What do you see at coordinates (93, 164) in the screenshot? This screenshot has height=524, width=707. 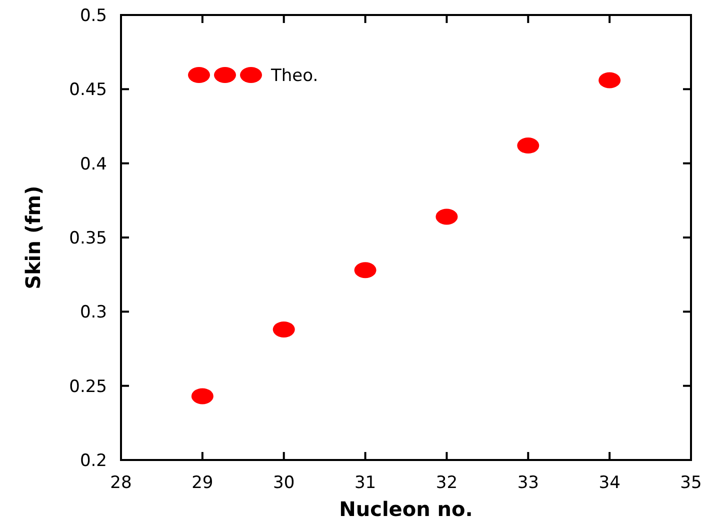 I see `y-tick-label: 0.4` at bounding box center [93, 164].